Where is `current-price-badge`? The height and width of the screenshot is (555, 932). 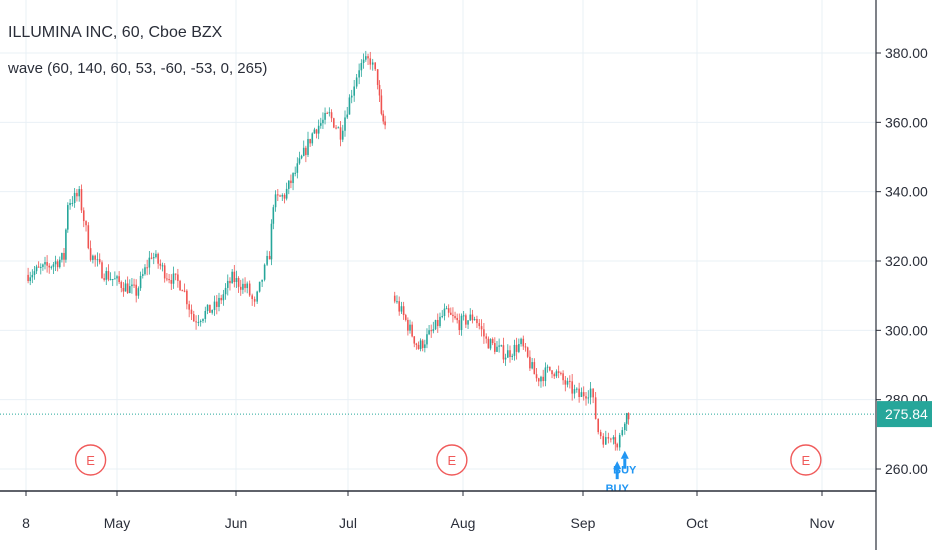 current-price-badge is located at coordinates (904, 414).